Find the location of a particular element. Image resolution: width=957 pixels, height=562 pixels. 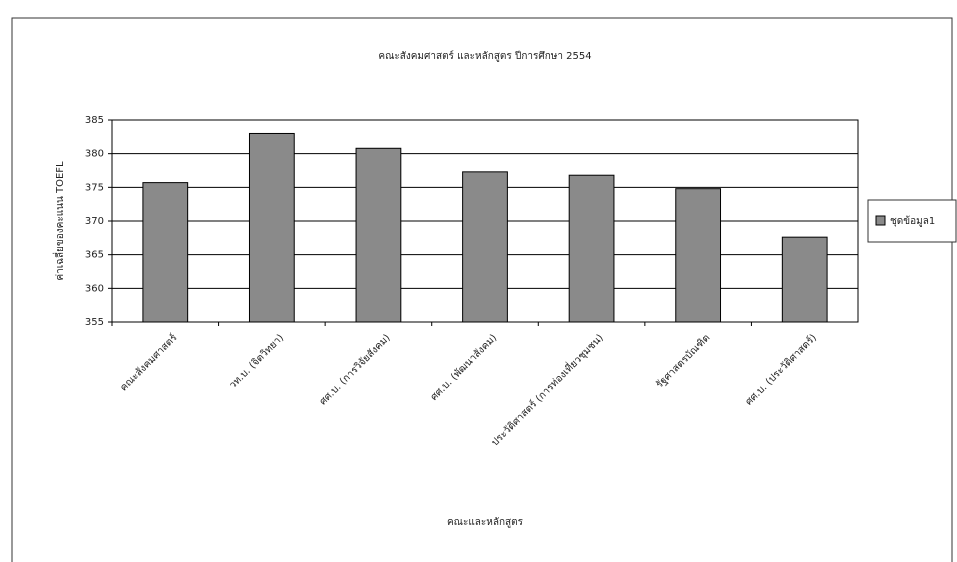

y-tick-label: 365 is located at coordinates (94, 255).